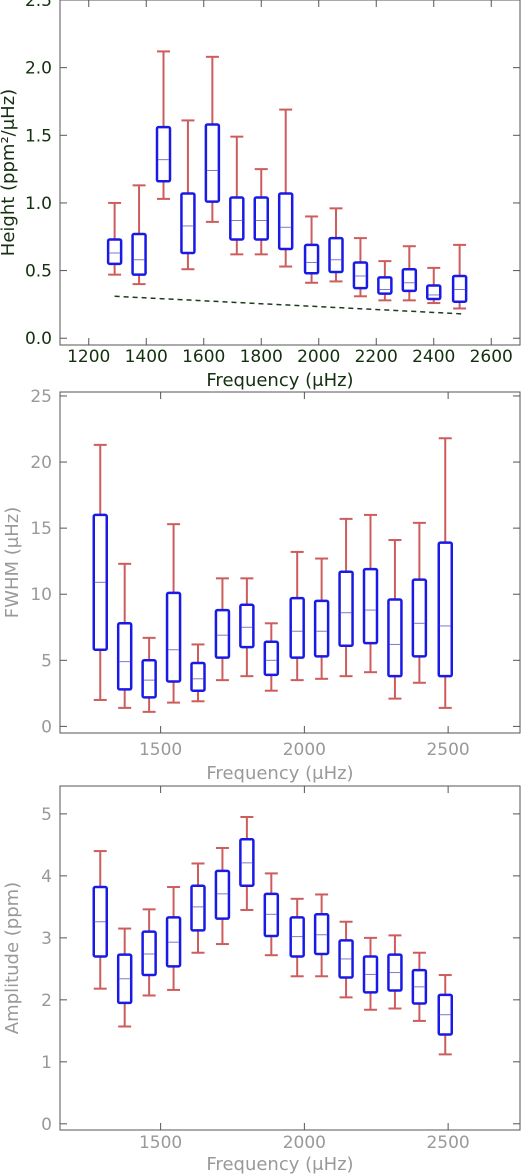 This screenshot has width=524, height=1174. I want to click on y-tick-label: 1, so click(46, 1063).